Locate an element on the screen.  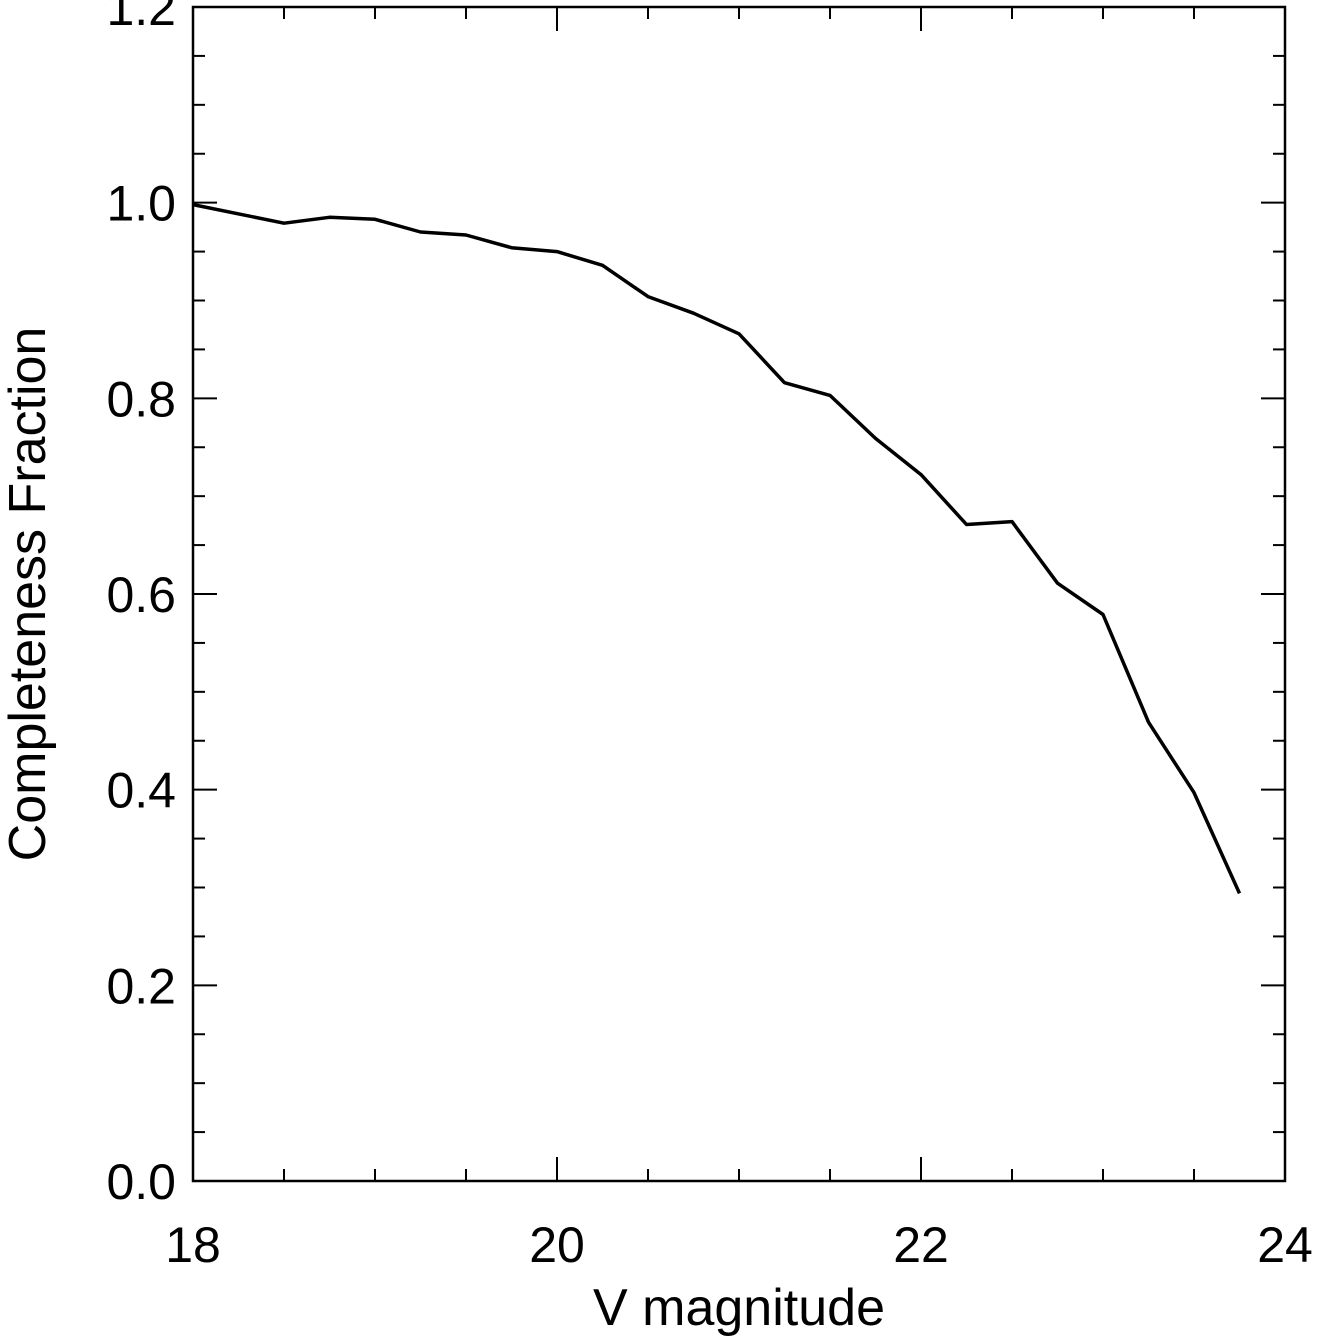
x-axis-title: V magnitude is located at coordinates (739, 1308).